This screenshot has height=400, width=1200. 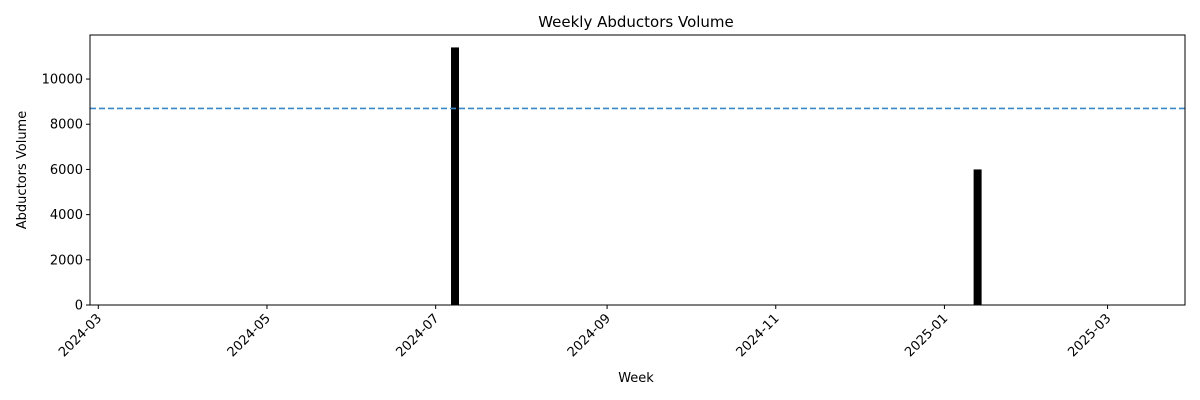 What do you see at coordinates (66, 170) in the screenshot?
I see `y-tick-label-6000: 6000` at bounding box center [66, 170].